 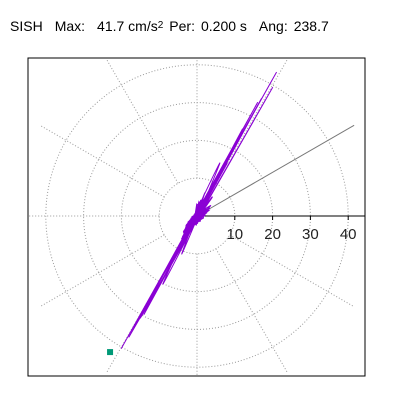 I want to click on radial-tick-label-30: 30, so click(x=310, y=234).